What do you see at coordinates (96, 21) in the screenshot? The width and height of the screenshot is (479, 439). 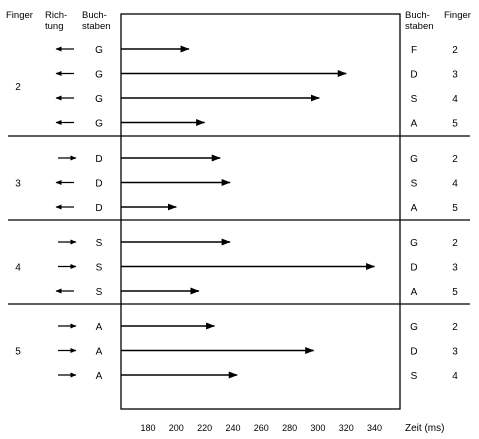 I see `header-letters-left: Buch-staben` at bounding box center [96, 21].